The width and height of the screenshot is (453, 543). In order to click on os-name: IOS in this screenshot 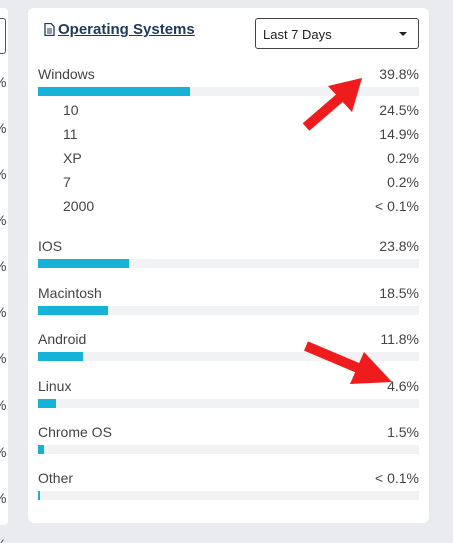, I will do `click(50, 246)`.